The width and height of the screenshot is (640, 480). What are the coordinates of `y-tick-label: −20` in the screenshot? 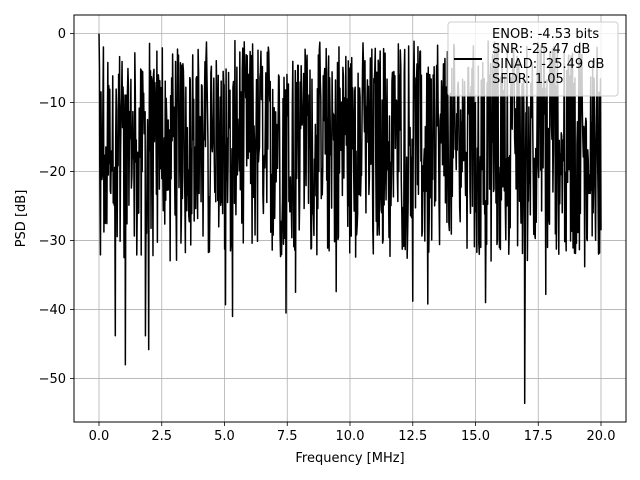 It's located at (52, 172).